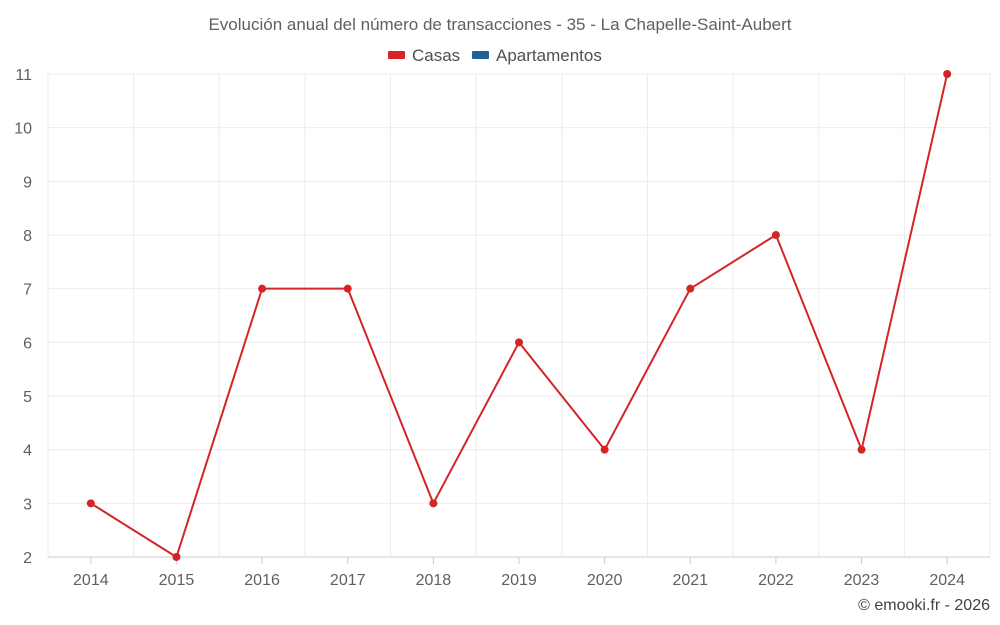  What do you see at coordinates (776, 580) in the screenshot?
I see `x-tick-label: 2022` at bounding box center [776, 580].